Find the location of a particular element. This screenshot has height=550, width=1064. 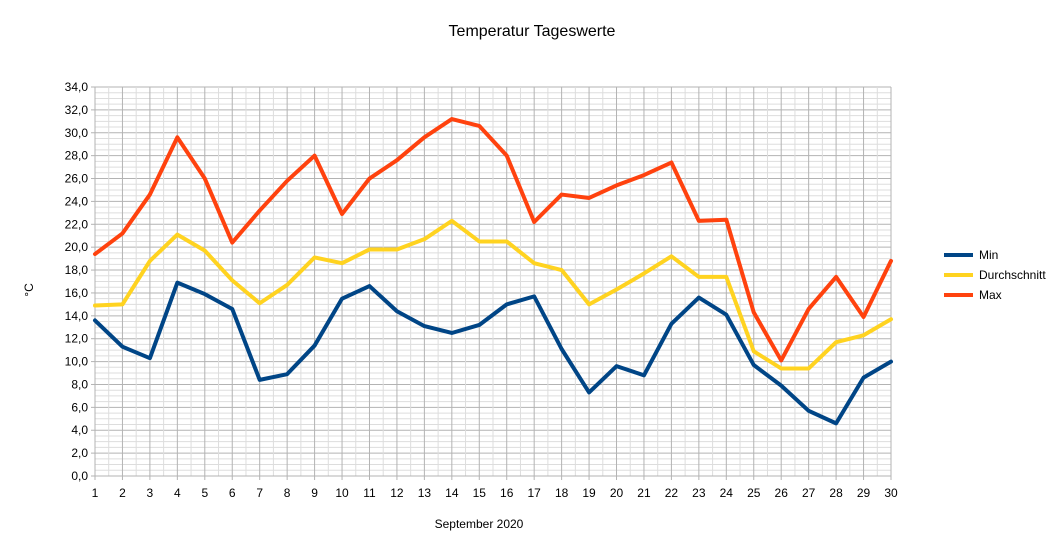

x-tick-label: 14 is located at coordinates (452, 493).